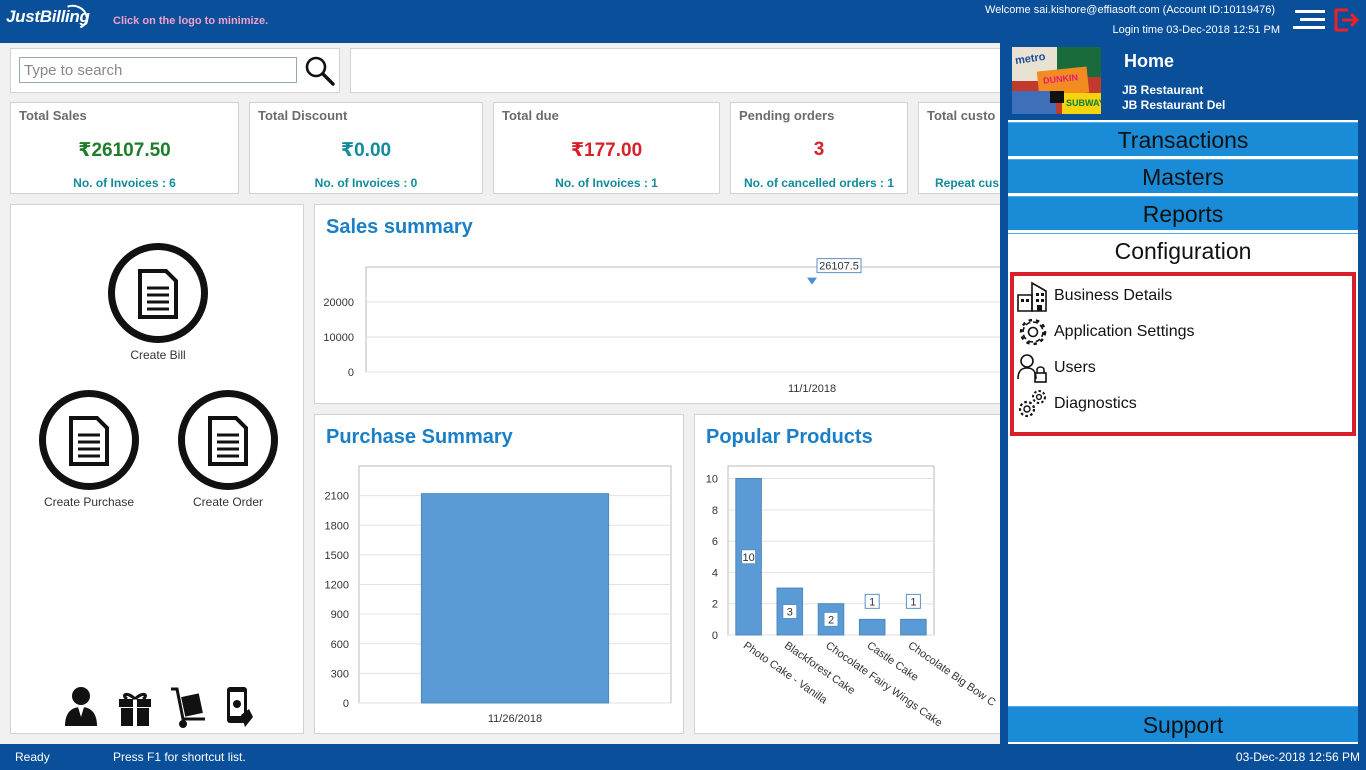  I want to click on data-label: 1, so click(872, 602).